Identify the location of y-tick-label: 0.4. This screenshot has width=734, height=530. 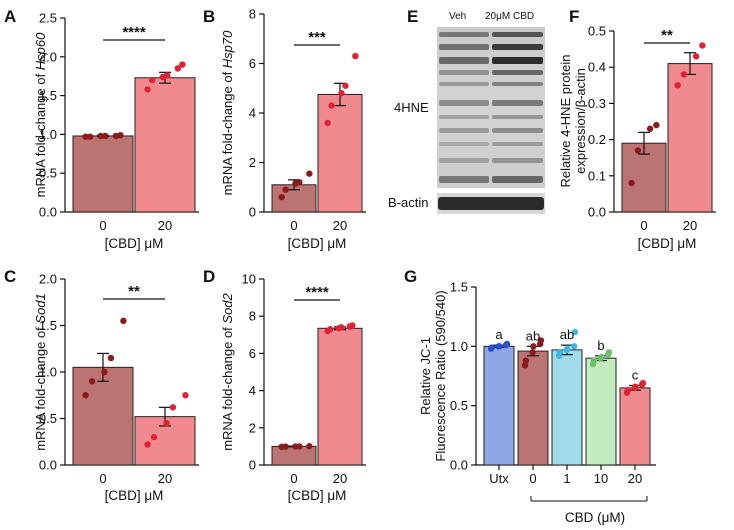
(597, 67).